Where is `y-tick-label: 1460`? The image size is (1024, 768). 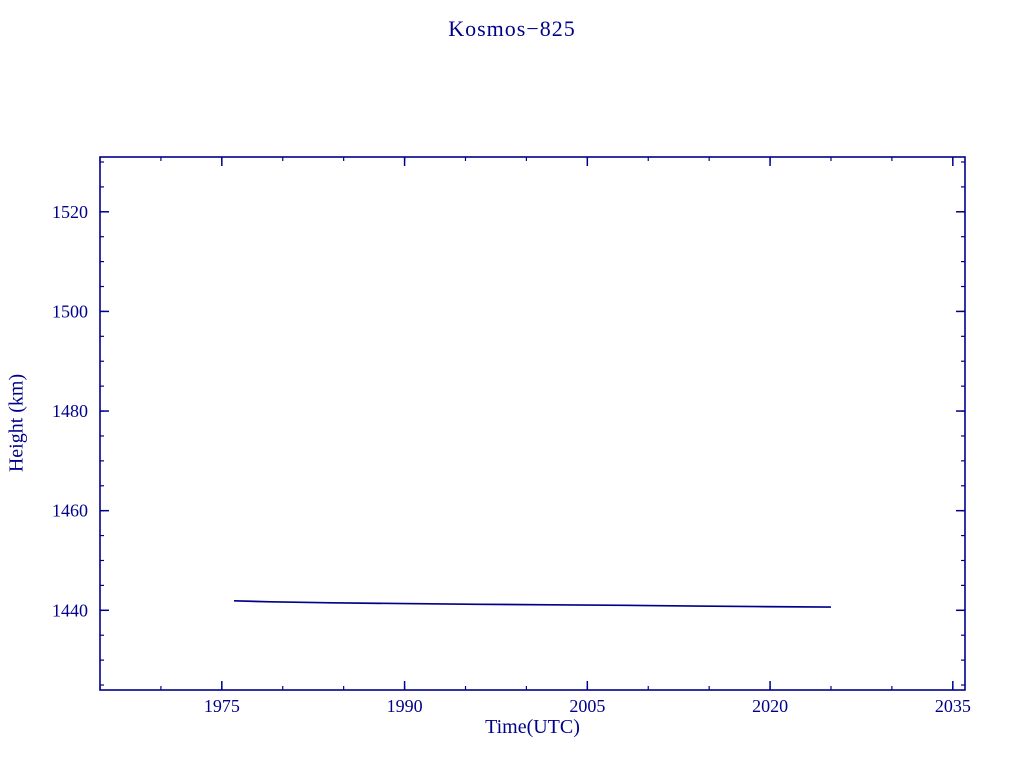
y-tick-label: 1460 is located at coordinates (70, 511).